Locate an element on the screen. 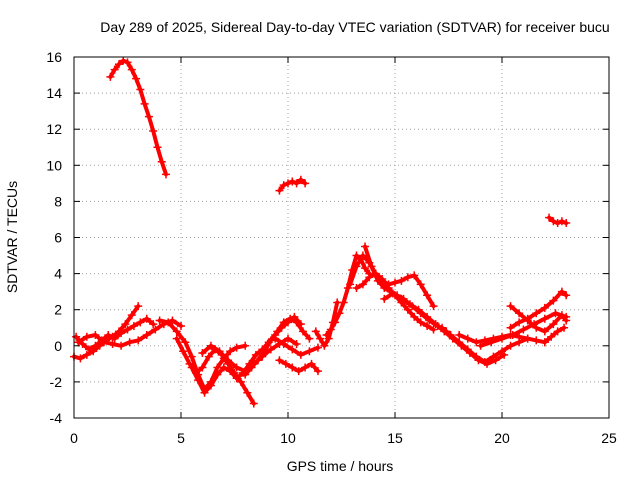  y-axis-label: SDTVAR / TECUs is located at coordinates (12, 237).